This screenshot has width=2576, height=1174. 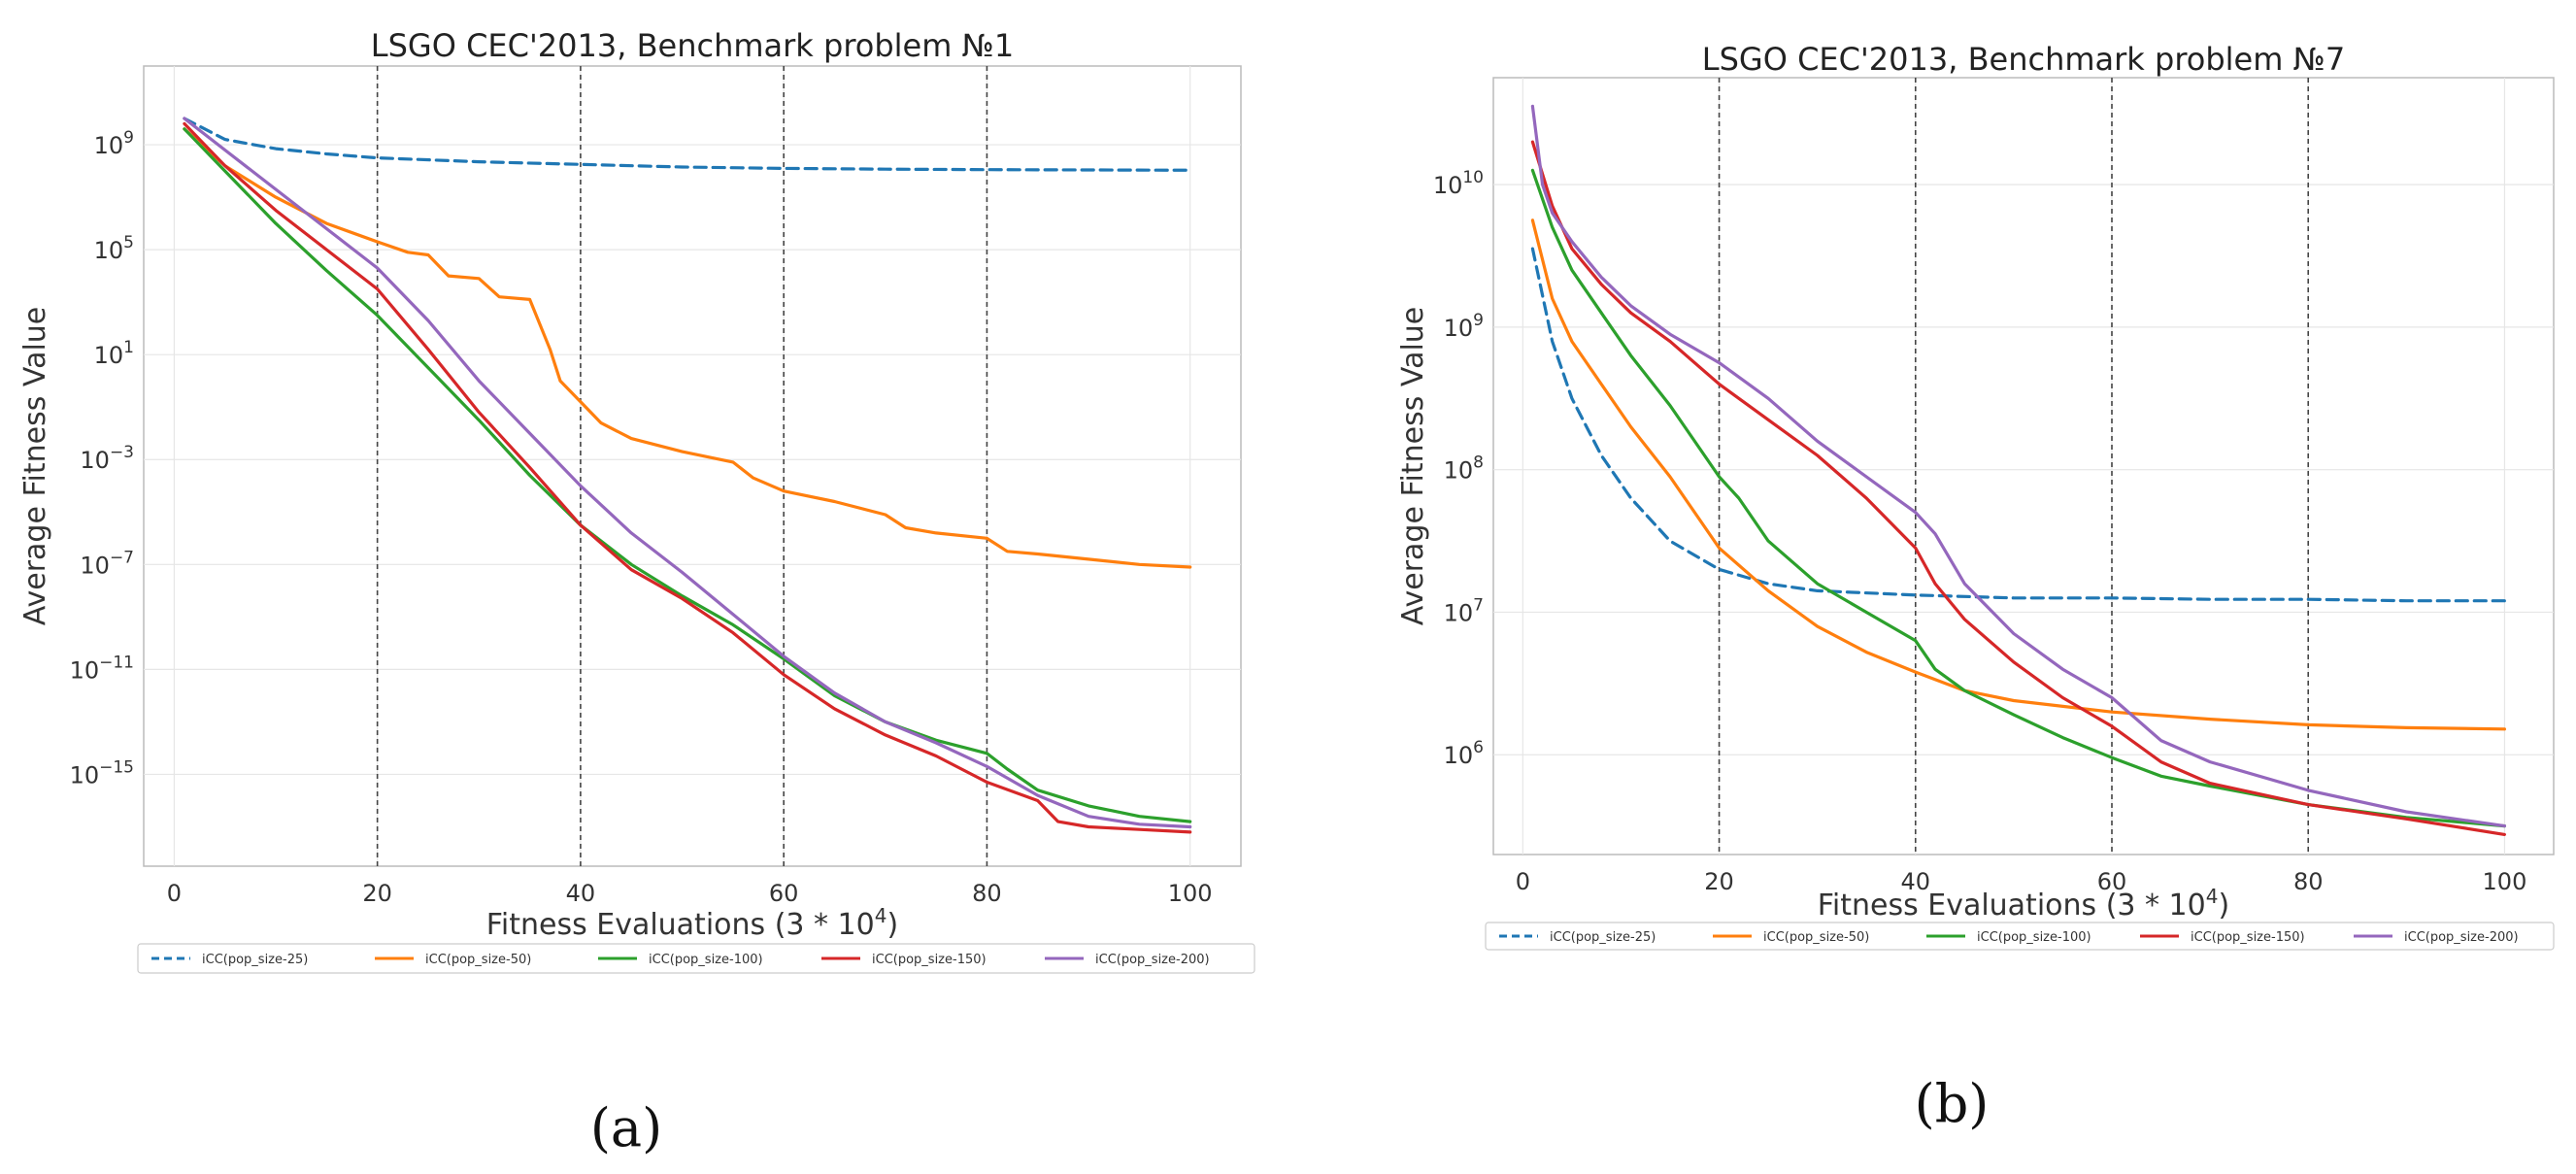 What do you see at coordinates (626, 1127) in the screenshot?
I see `panel-label: (a)` at bounding box center [626, 1127].